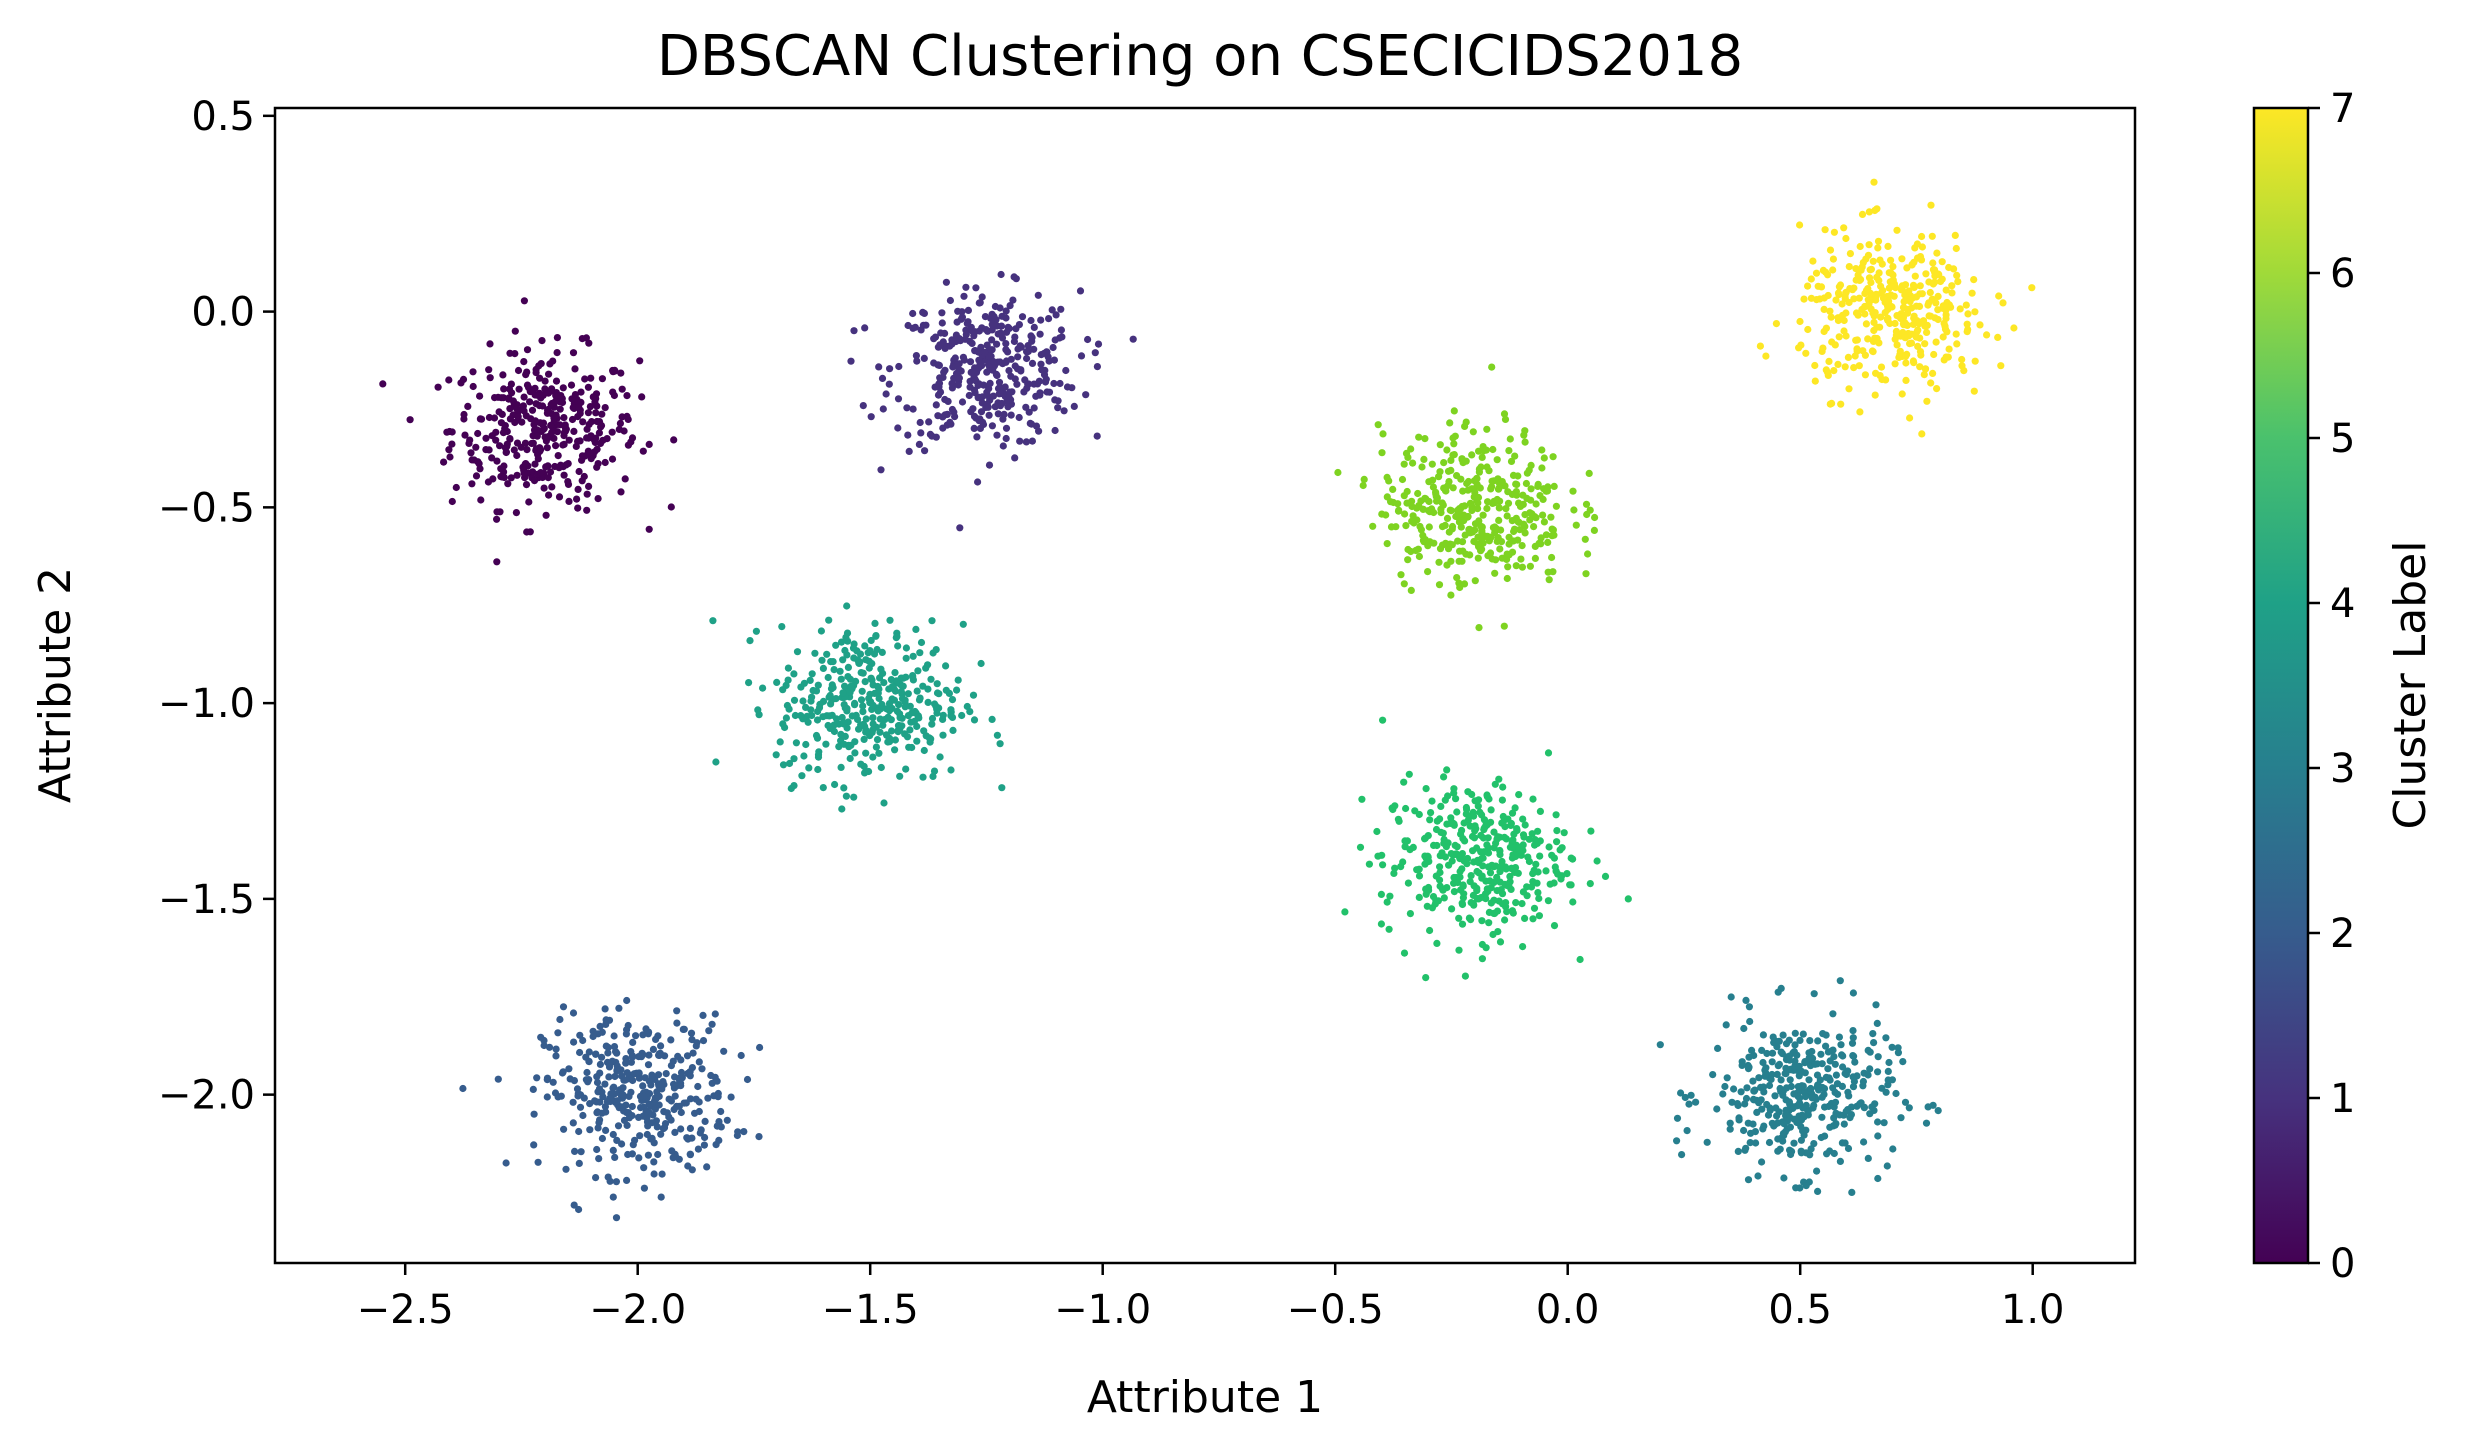 The image size is (2470, 1451). What do you see at coordinates (223, 313) in the screenshot?
I see `y-tick-label: 0.0` at bounding box center [223, 313].